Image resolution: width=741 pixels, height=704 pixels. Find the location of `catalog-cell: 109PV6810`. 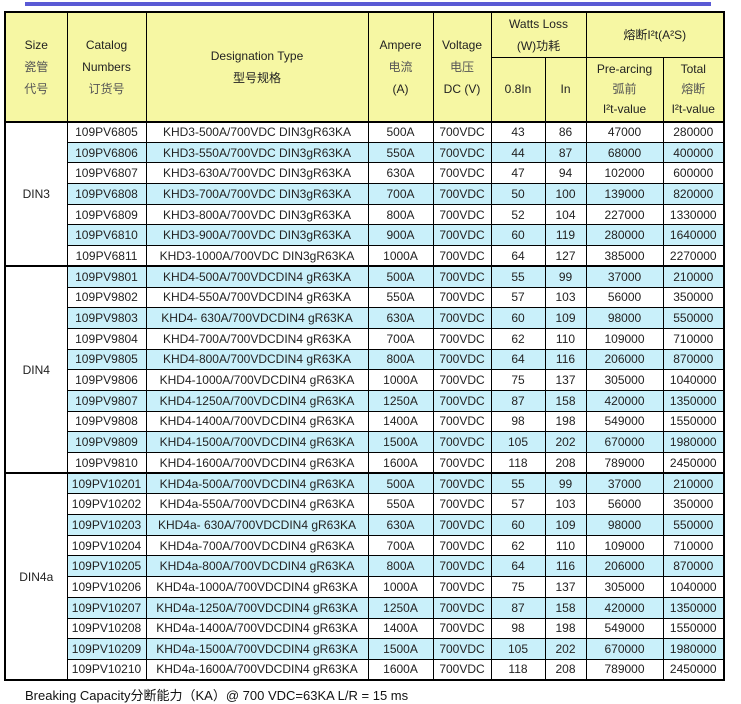

catalog-cell: 109PV6810 is located at coordinates (106, 235).